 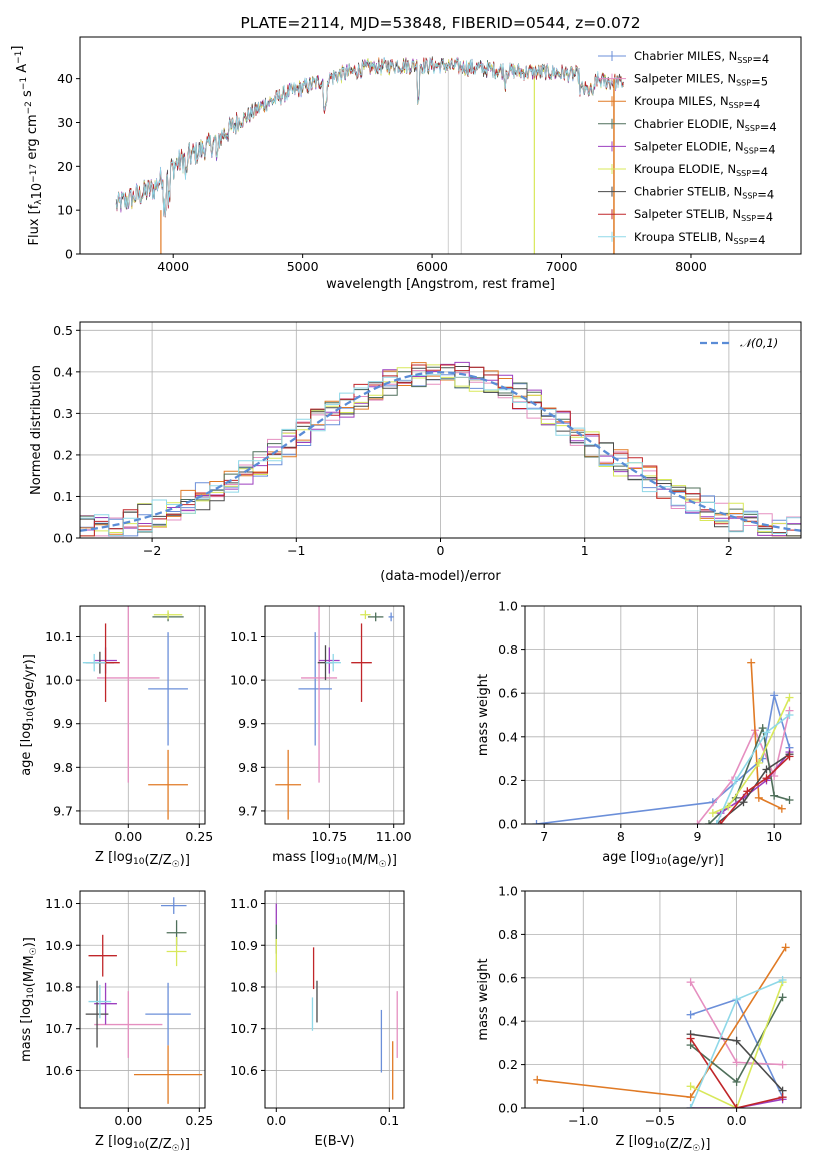 I want to click on x-tick-label: 10.75, so click(x=329, y=836).